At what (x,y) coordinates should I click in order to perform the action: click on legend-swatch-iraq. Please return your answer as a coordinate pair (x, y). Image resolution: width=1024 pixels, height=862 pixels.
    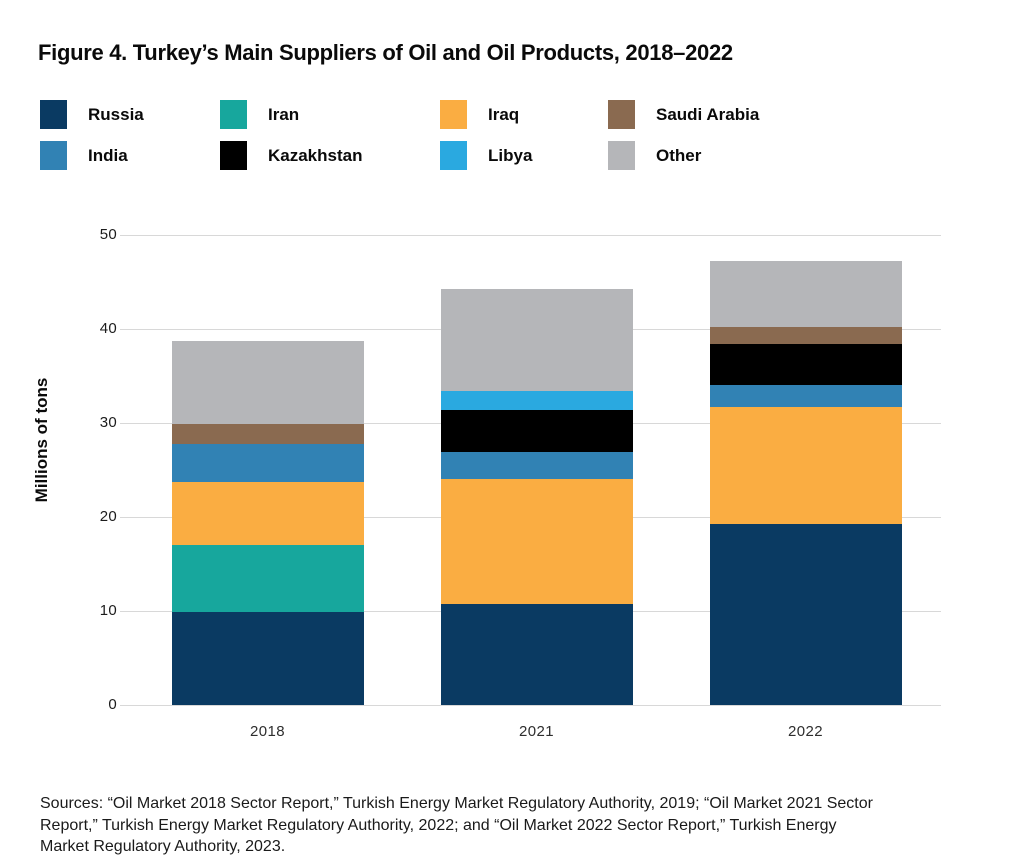
    Looking at the image, I should click on (453, 114).